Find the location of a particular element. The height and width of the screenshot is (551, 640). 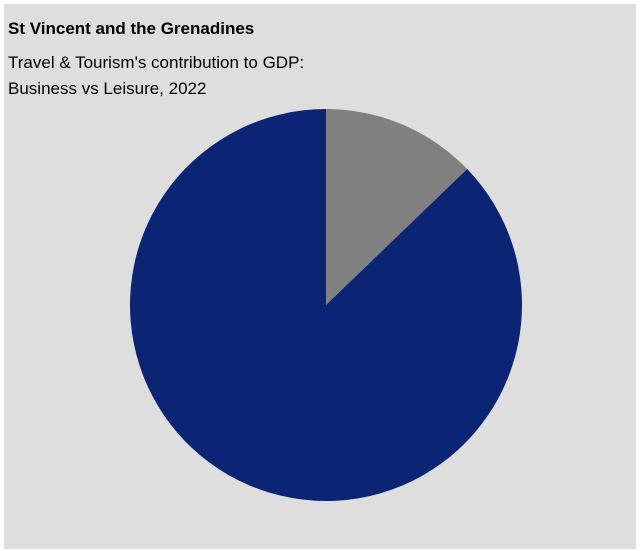

chart-subtitle-line-2: Business vs Leisure, 2022 is located at coordinates (107, 88).